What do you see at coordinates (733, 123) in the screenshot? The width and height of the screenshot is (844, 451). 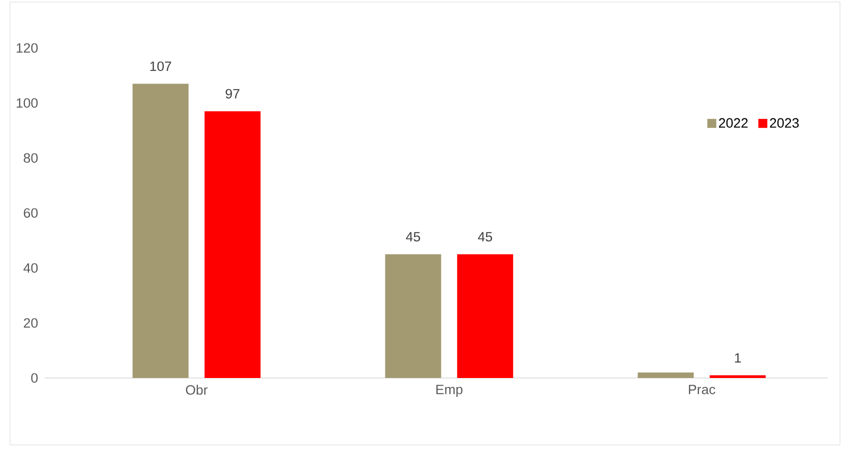 I see `legend-label: 2022` at bounding box center [733, 123].